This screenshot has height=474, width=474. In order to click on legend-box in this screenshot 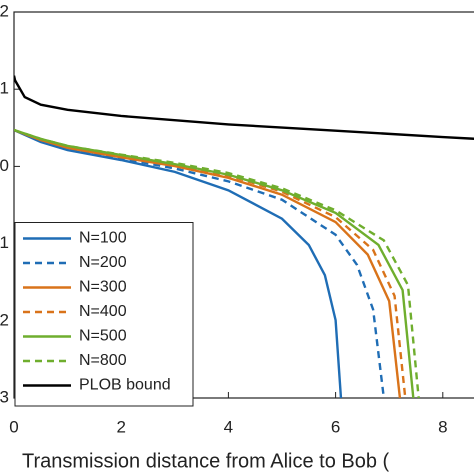, I will do `click(104, 314)`.